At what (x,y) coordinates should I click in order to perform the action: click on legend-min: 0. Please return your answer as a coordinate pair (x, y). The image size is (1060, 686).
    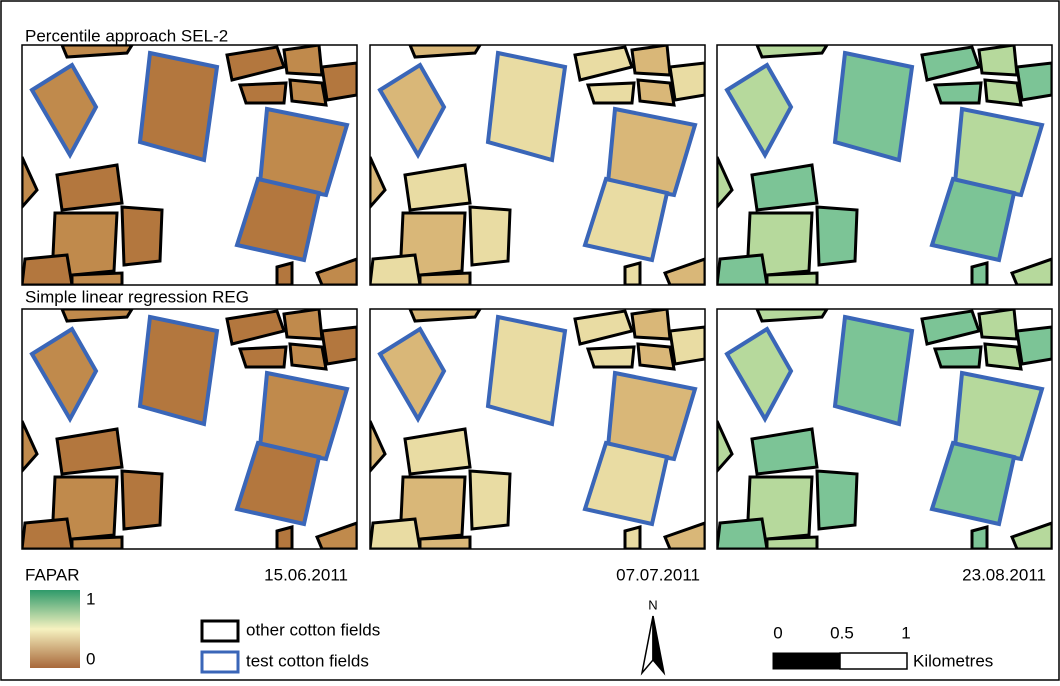
    Looking at the image, I should click on (90, 658).